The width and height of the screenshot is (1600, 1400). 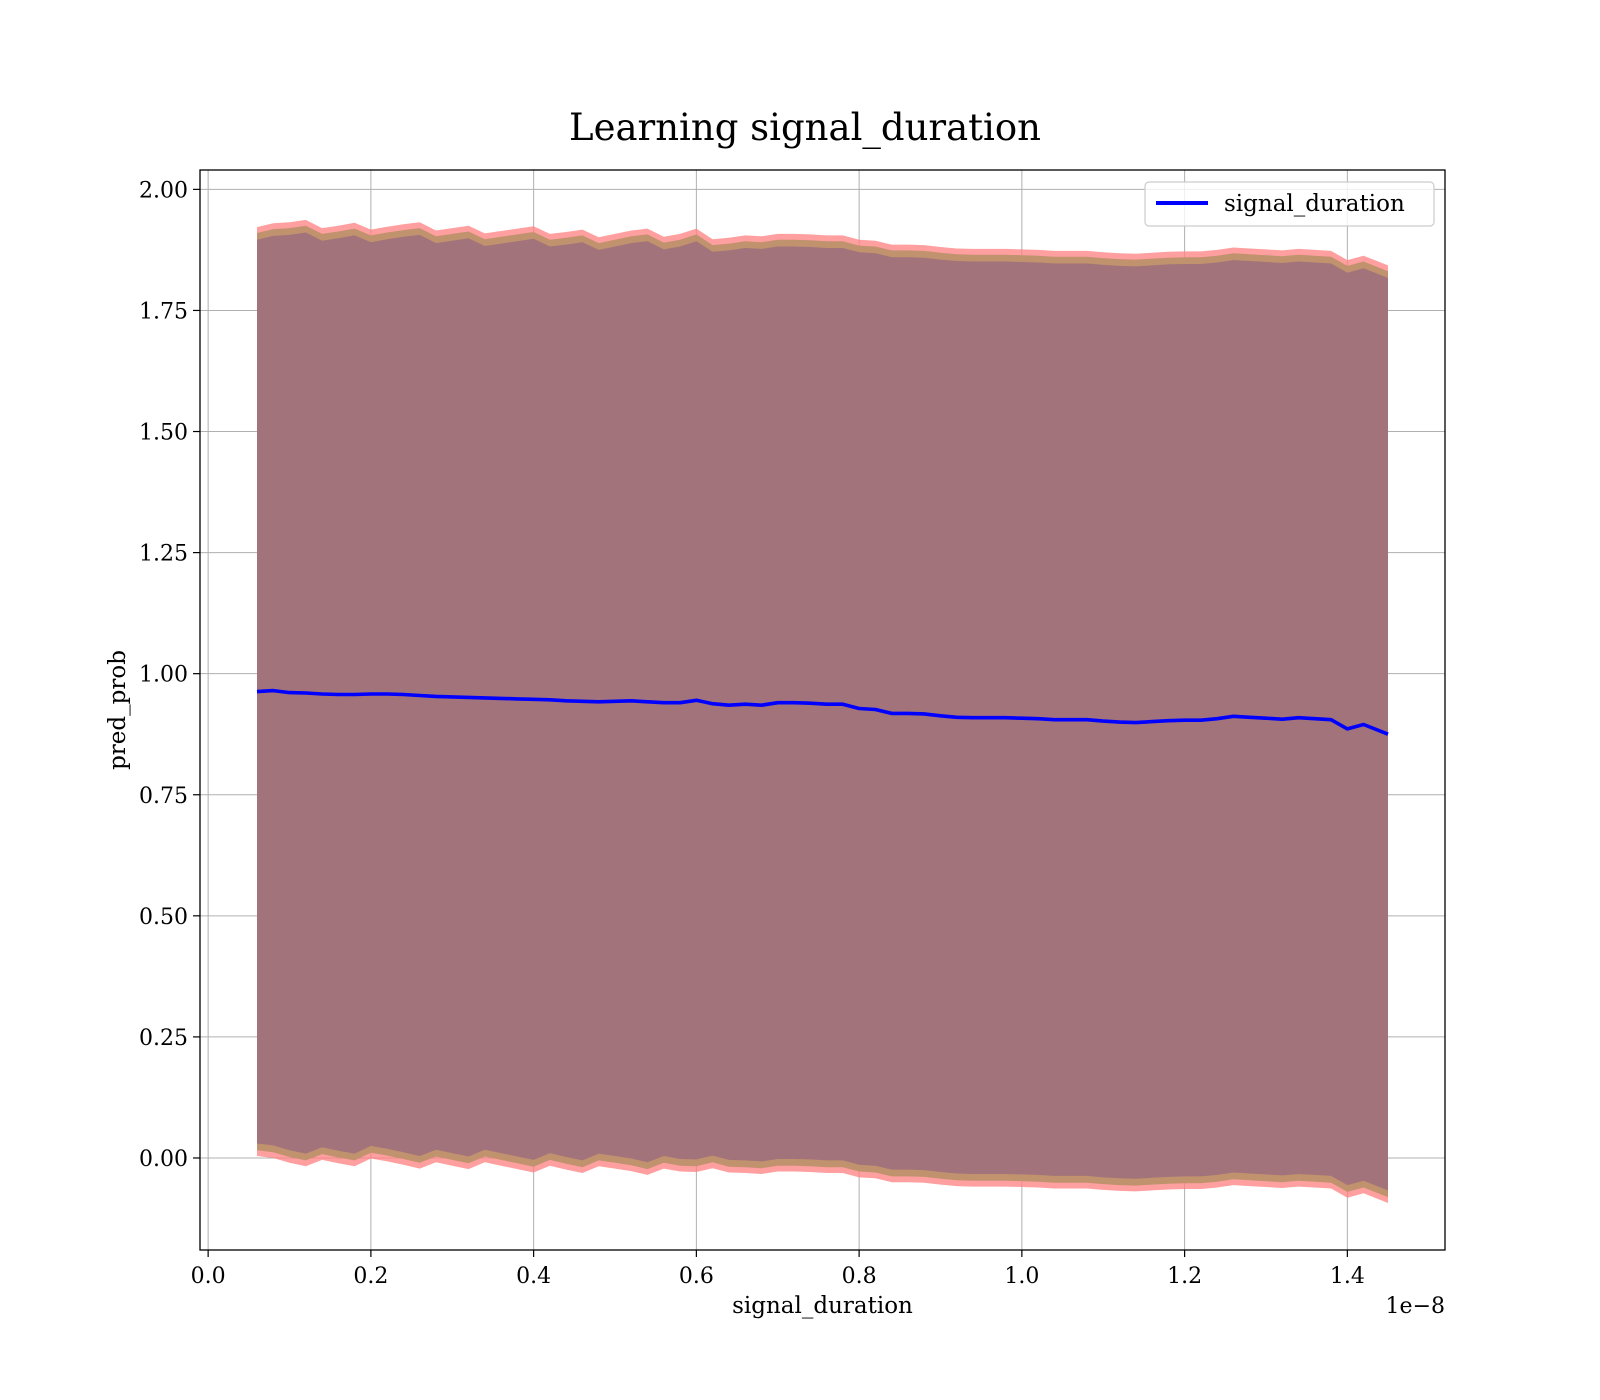 I want to click on y-tick-label: 0.75, so click(x=163, y=796).